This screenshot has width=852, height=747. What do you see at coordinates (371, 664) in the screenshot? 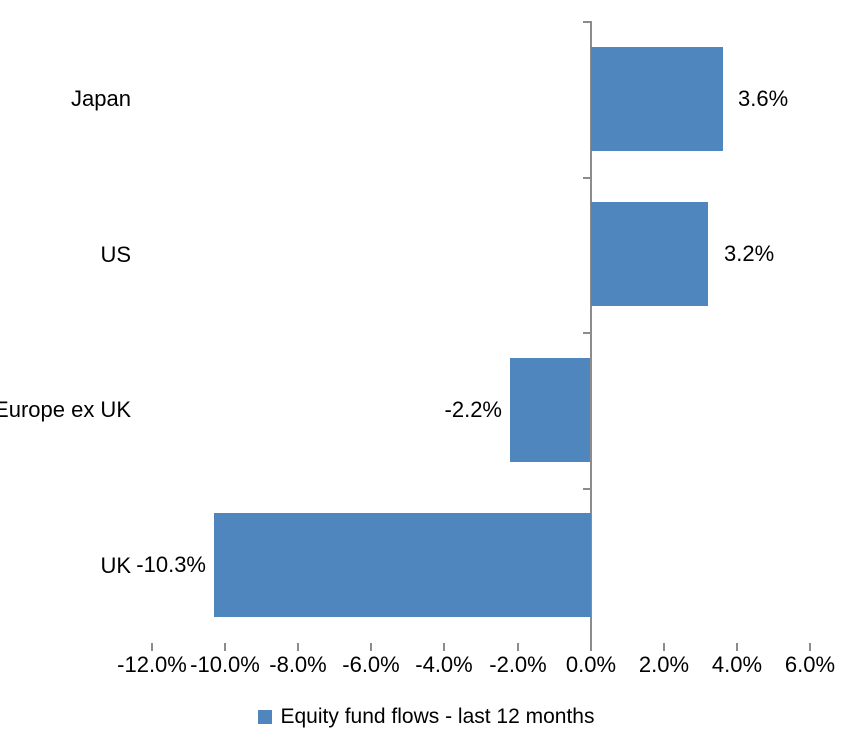
I see `x-axis-tick-label: -6.0%` at bounding box center [371, 664].